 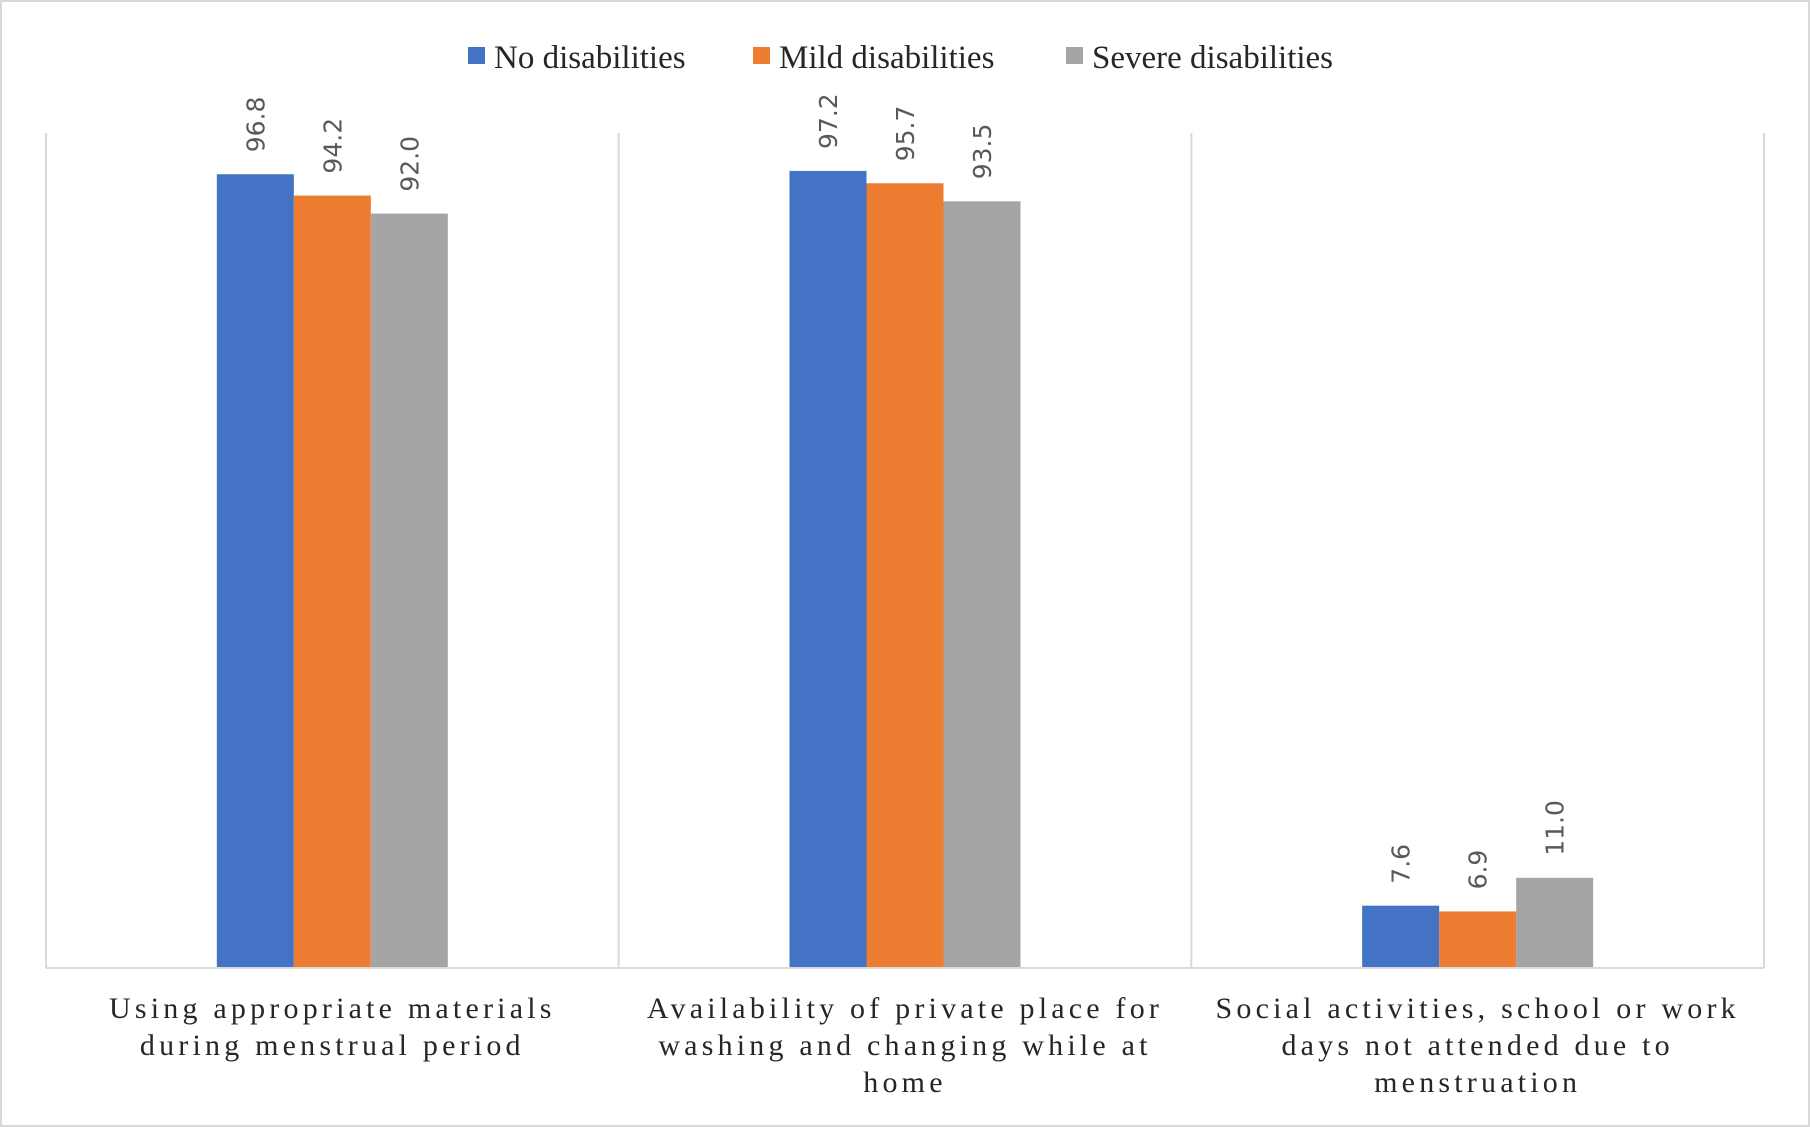 I want to click on category-label-3: days not attended due to, so click(x=1477, y=1045).